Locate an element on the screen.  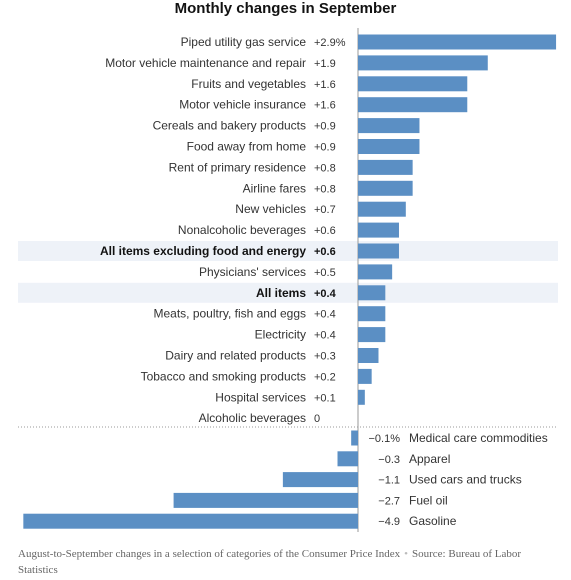
label-all-items: All items is located at coordinates (281, 293).